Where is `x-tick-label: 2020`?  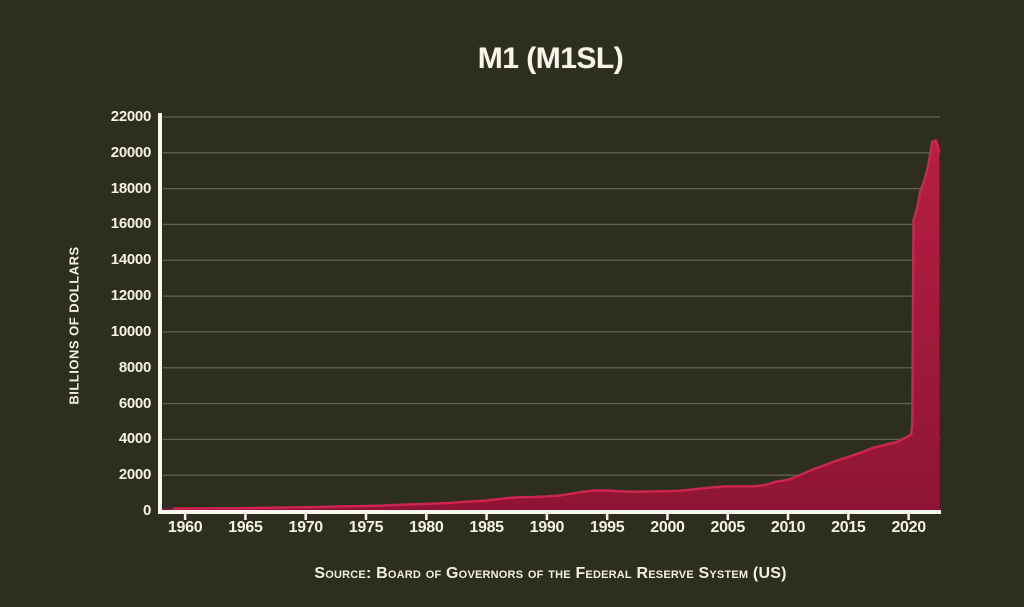
x-tick-label: 2020 is located at coordinates (908, 527).